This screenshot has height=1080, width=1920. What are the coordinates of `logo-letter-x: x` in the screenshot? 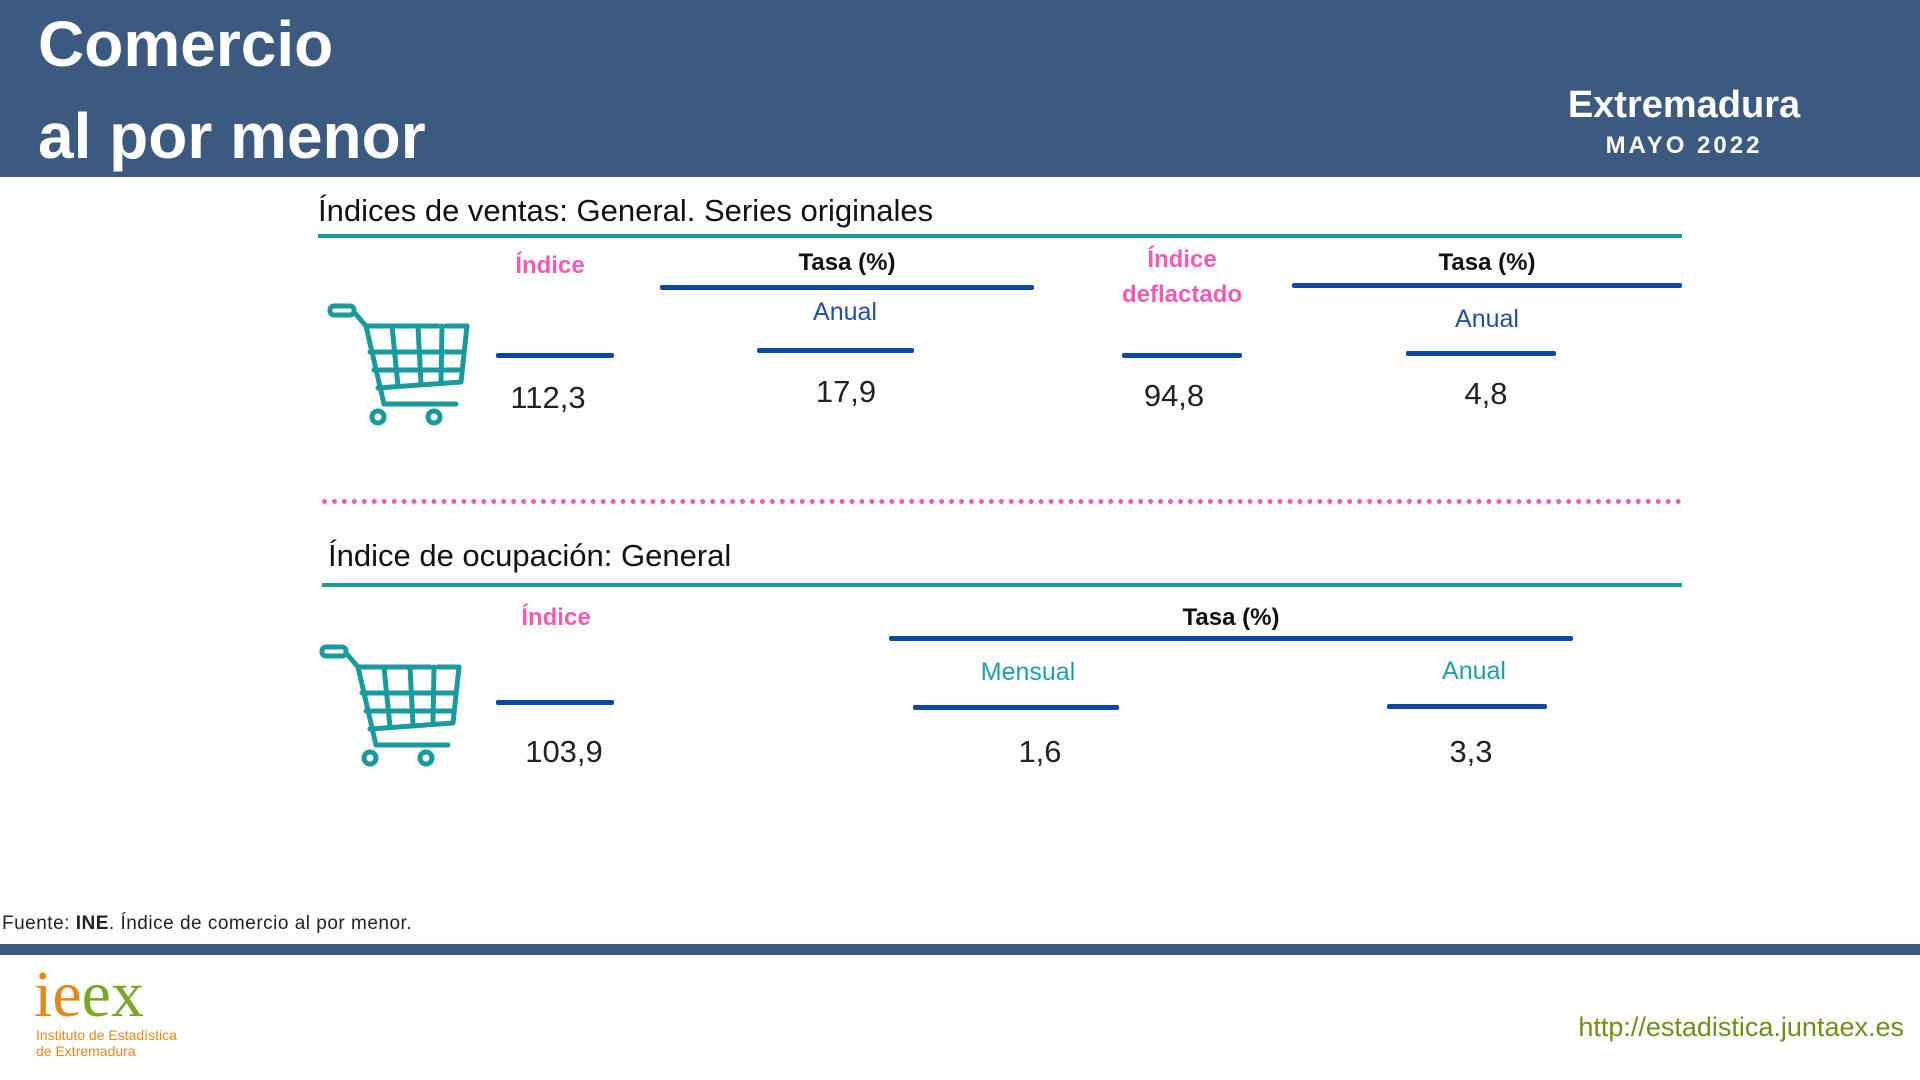 It's located at (127, 994).